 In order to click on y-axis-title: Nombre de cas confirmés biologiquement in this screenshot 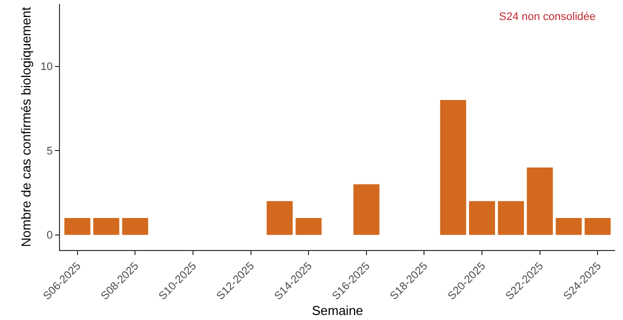, I will do `click(26, 126)`.